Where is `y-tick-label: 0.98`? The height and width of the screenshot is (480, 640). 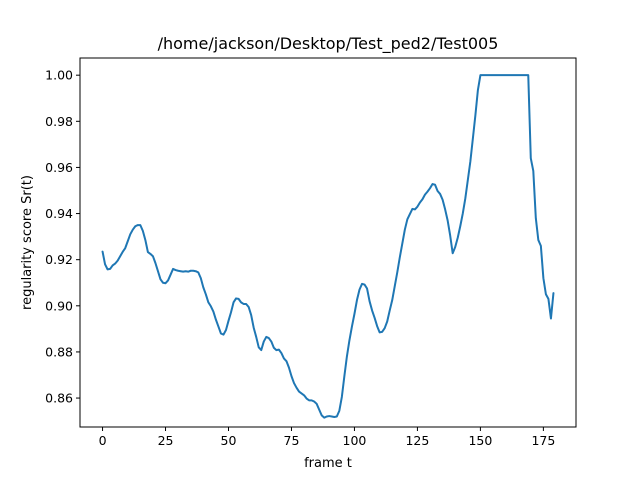
y-tick-label: 0.98 is located at coordinates (59, 121).